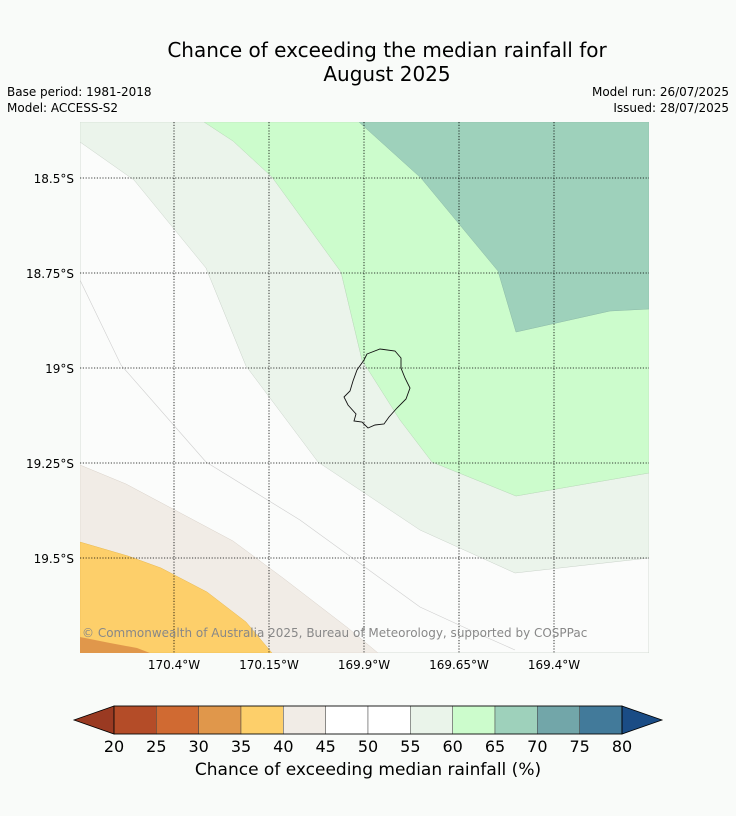 The width and height of the screenshot is (736, 816). I want to click on lon-label: 169.9°W, so click(364, 665).